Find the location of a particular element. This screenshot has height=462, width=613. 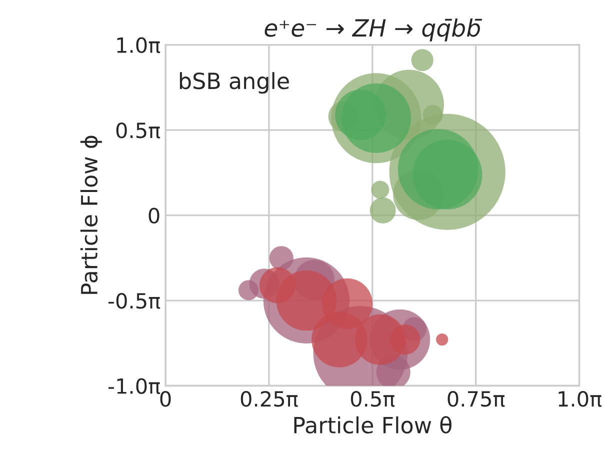

annotation: bSB angle is located at coordinates (234, 83).